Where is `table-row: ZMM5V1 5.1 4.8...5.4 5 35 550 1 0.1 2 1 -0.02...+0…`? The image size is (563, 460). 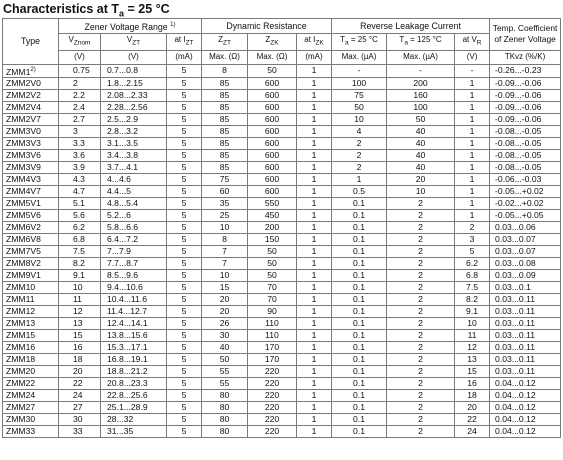
table-row: ZMM5V1 5.1 4.8...5.4 5 35 550 1 0.1 2 1 -0.02...+0… is located at coordinates (282, 204).